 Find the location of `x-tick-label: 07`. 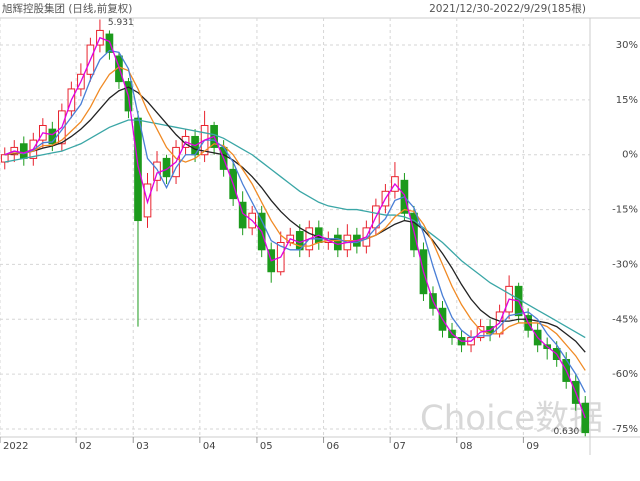

x-tick-label: 07 is located at coordinates (399, 446).